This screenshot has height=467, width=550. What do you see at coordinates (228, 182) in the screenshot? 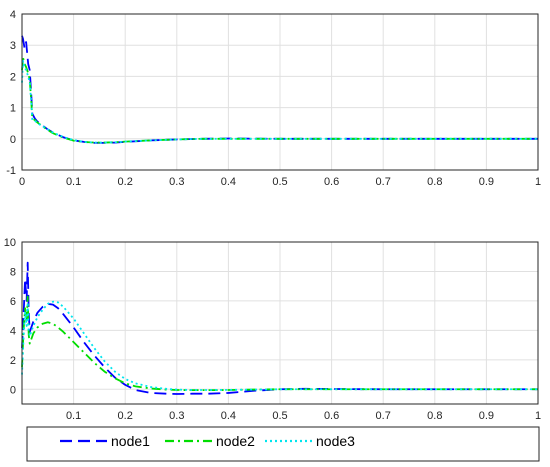
I see `top-xtick-label: 0.4` at bounding box center [228, 182].